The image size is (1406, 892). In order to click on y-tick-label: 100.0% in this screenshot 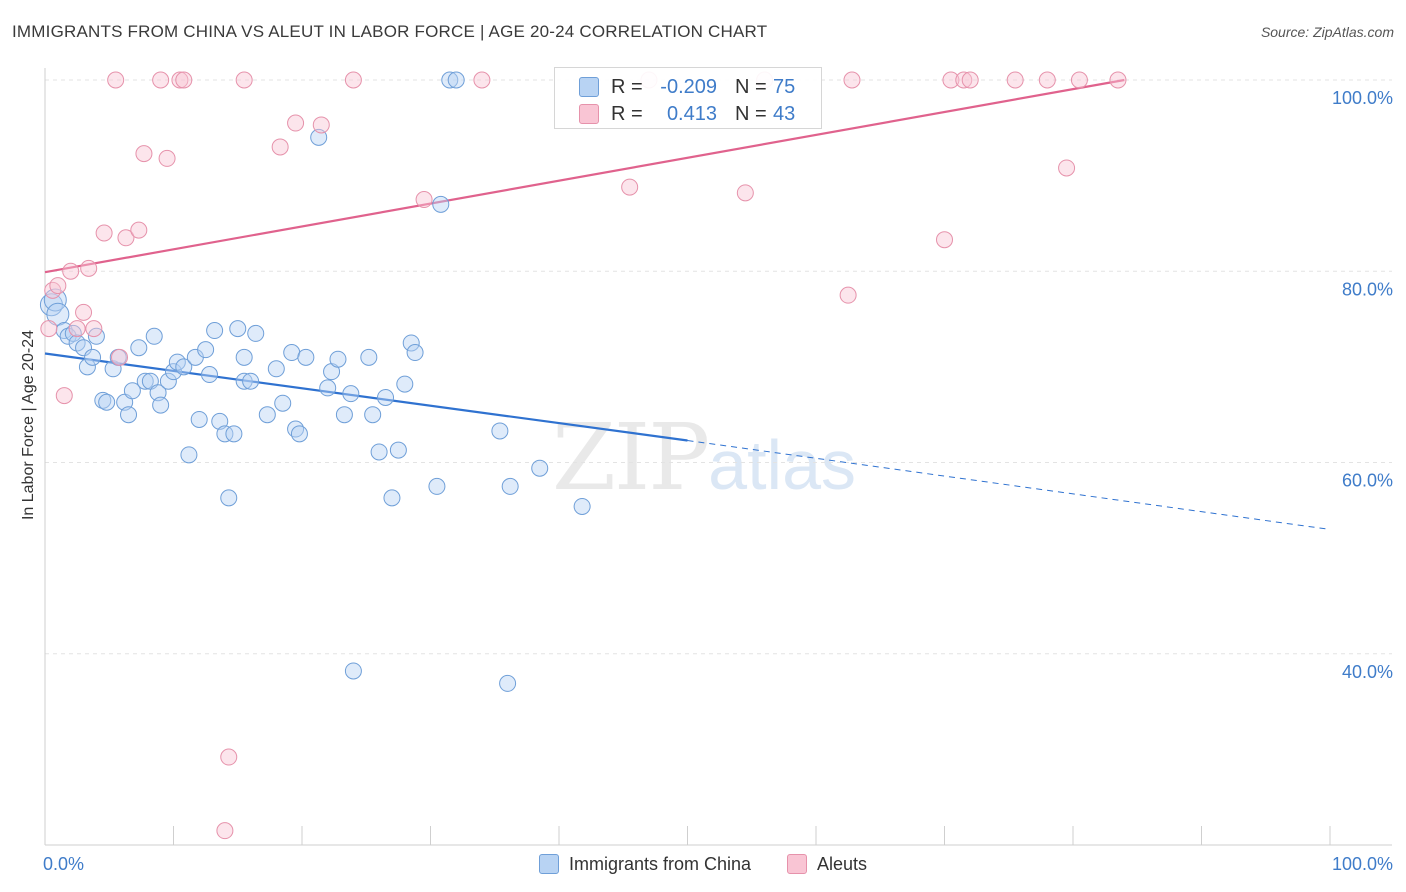, I will do `click(1362, 98)`.